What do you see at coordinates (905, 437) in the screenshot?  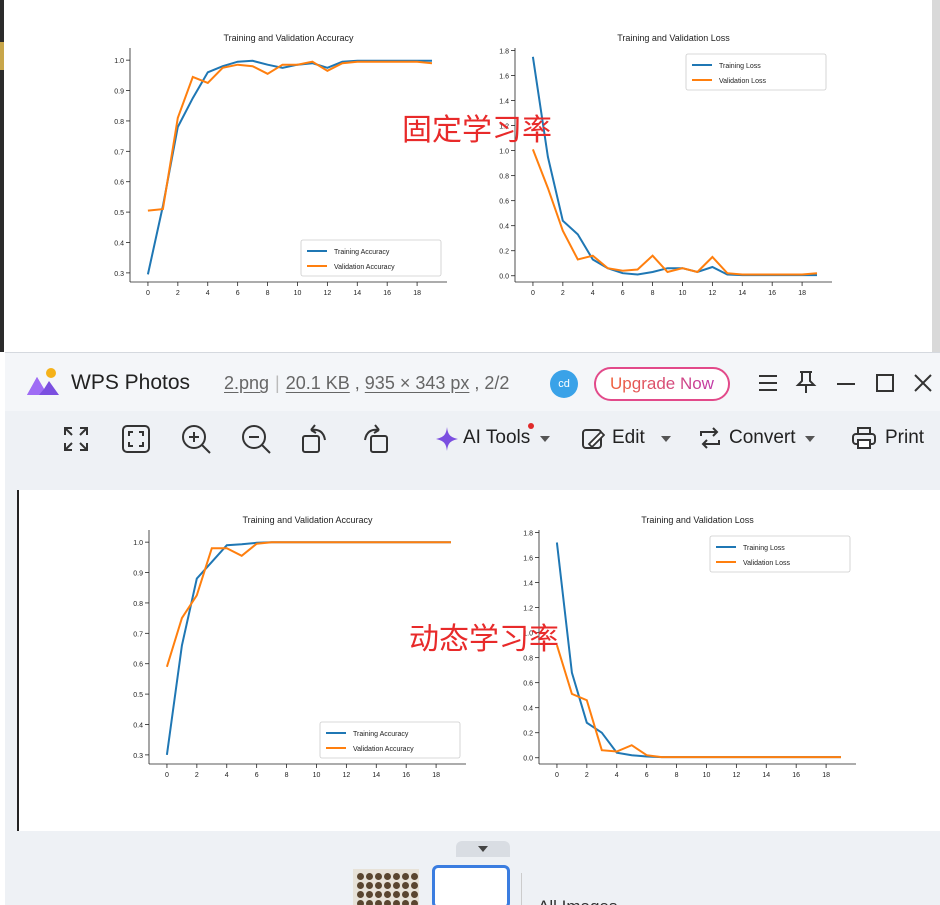 I see `print-button: Print` at bounding box center [905, 437].